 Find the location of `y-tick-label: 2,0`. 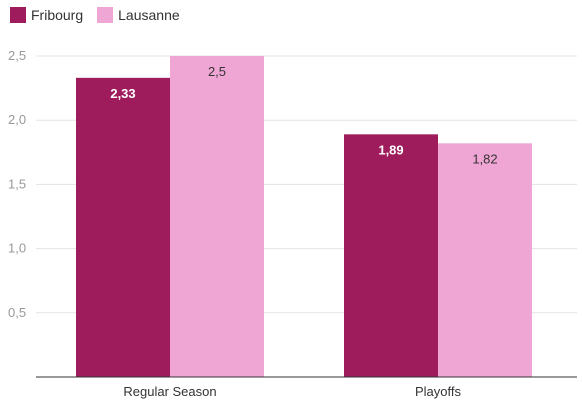

y-tick-label: 2,0 is located at coordinates (17, 119).